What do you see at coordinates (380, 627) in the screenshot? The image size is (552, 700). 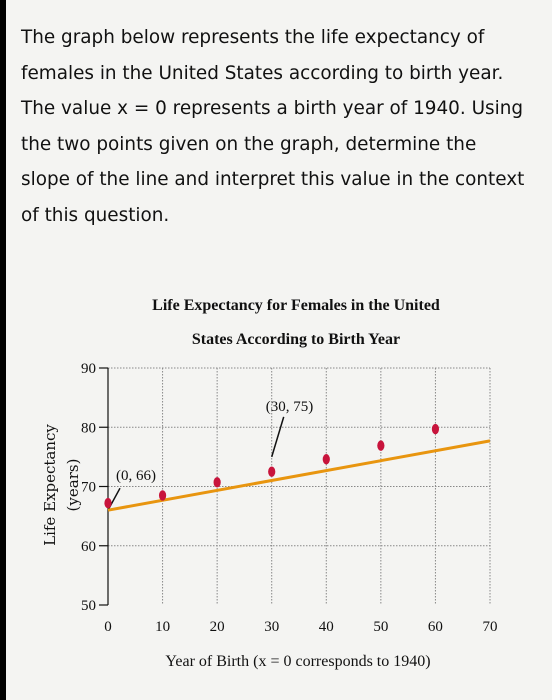 I see `x-tick-label: 50` at bounding box center [380, 627].